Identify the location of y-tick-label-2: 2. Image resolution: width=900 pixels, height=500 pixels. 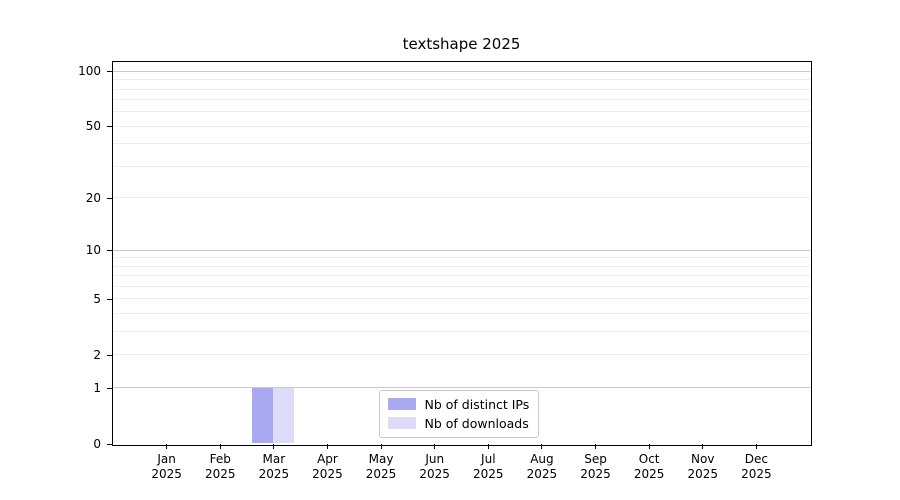
(97, 354).